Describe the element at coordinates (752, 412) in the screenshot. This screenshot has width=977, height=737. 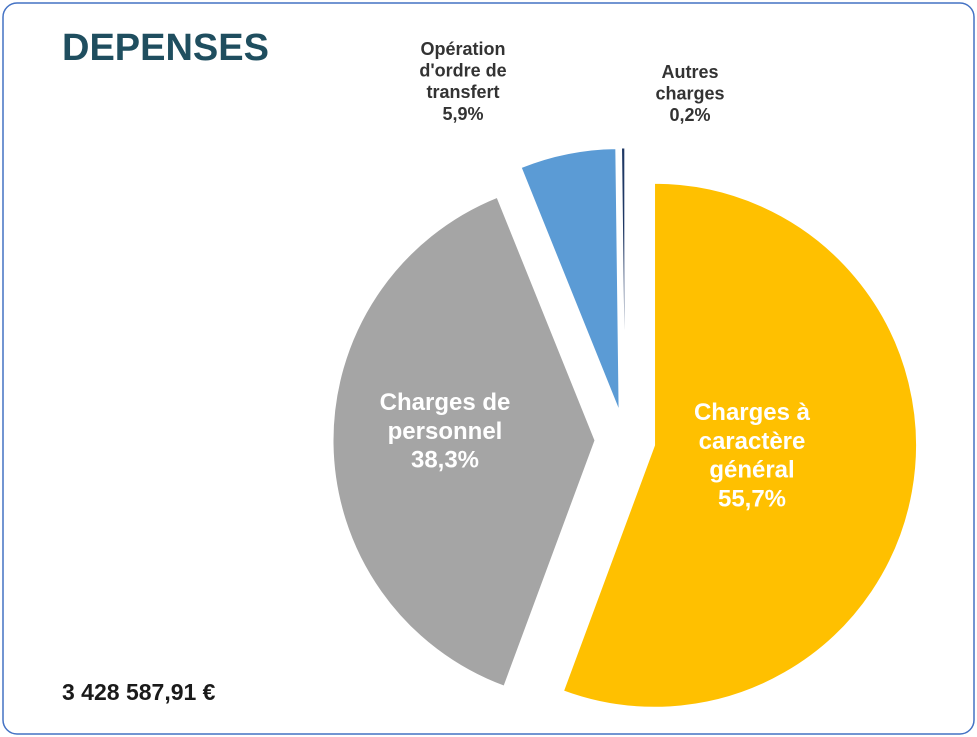
I see `slice-label-line: Charges à` at that location.